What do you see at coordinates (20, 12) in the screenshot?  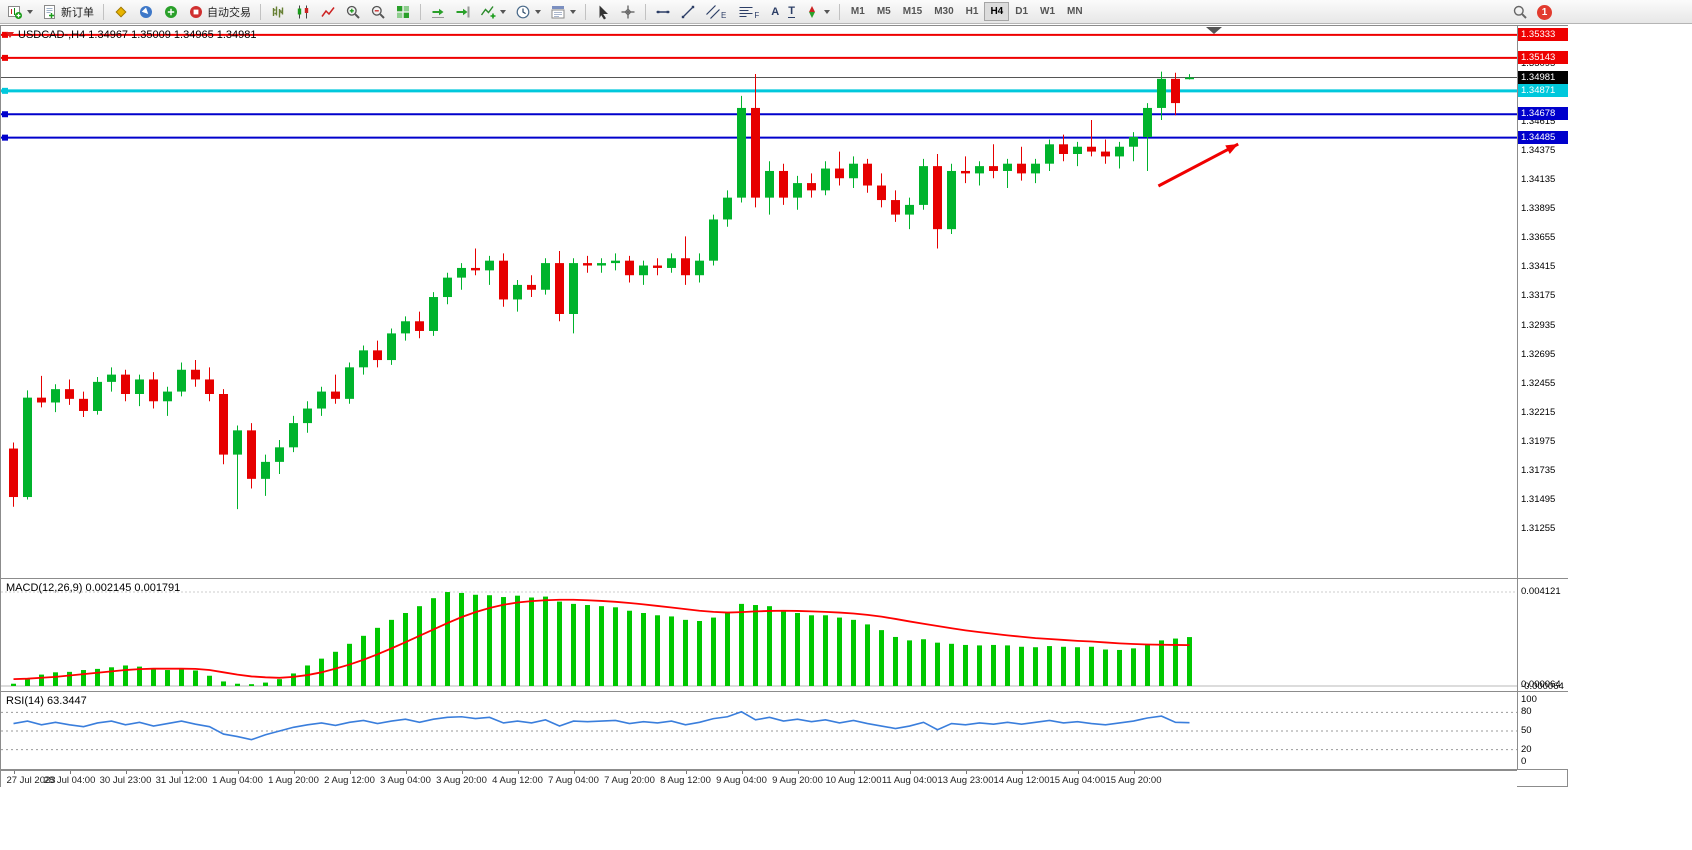 I see `new-chart-button` at bounding box center [20, 12].